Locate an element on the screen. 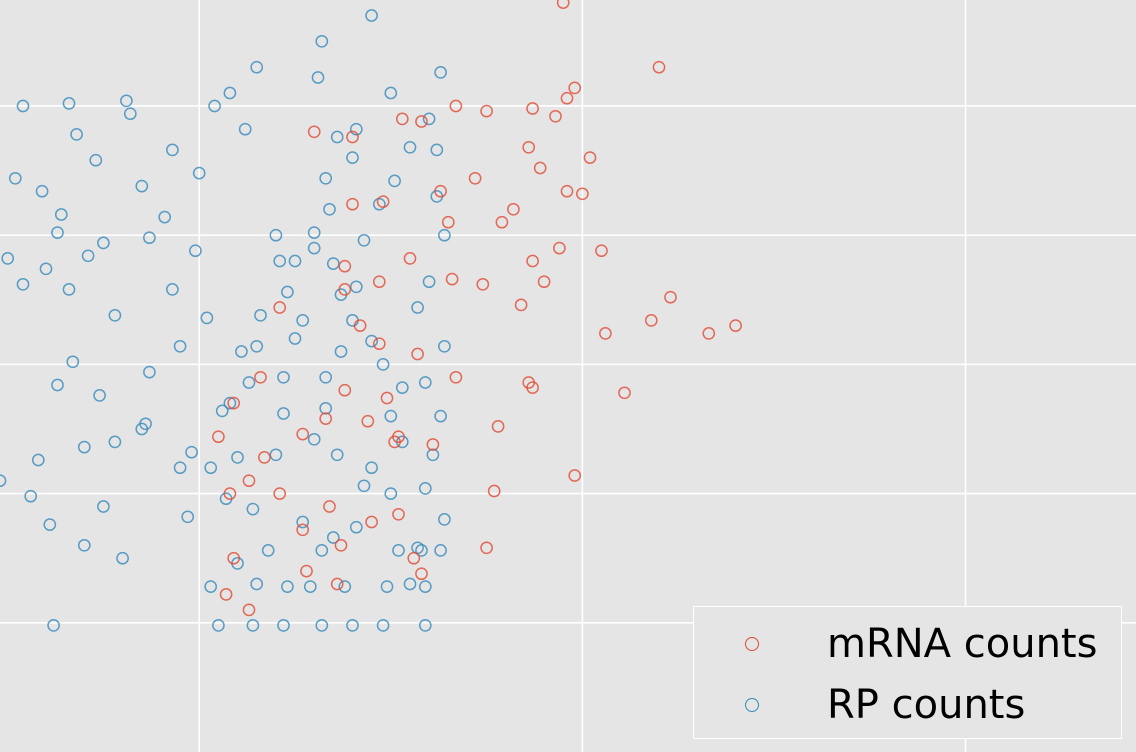  legend: mRNA counts RP counts is located at coordinates (907, 672).